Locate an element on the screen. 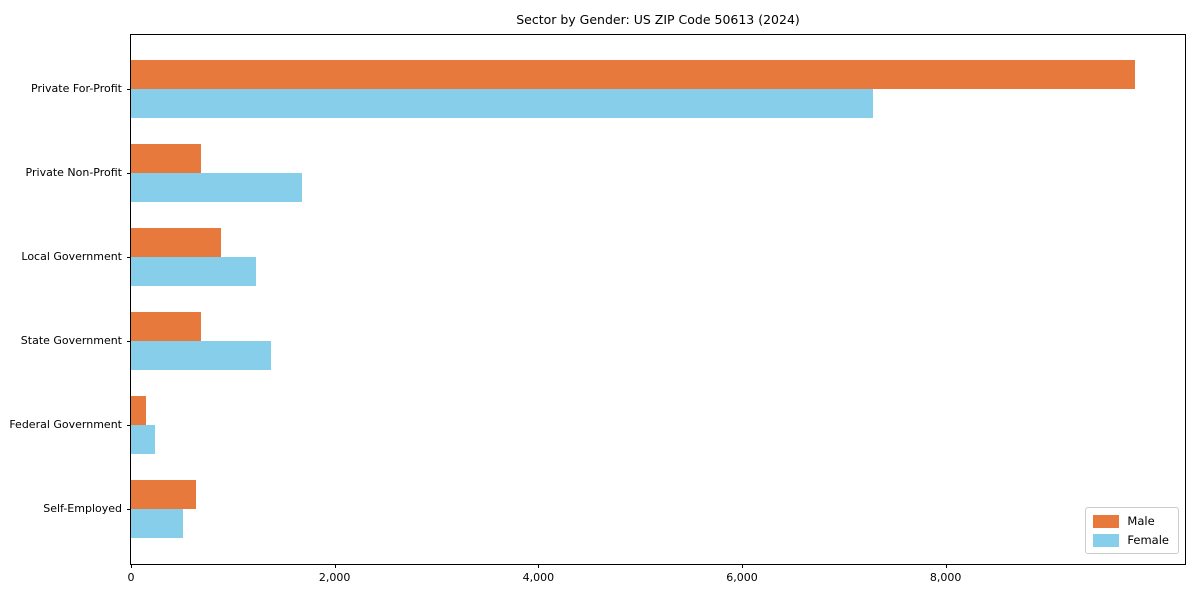  y-axis-label-3: Local Government is located at coordinates (71, 256).